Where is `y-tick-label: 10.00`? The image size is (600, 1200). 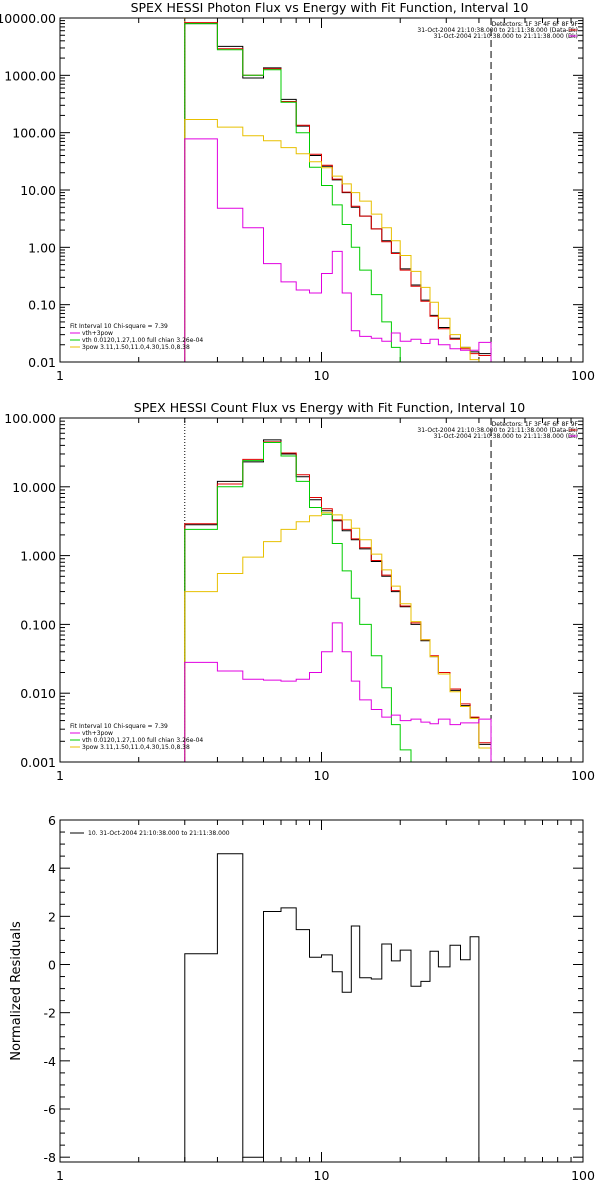 y-tick-label: 10.00 is located at coordinates (38, 190).